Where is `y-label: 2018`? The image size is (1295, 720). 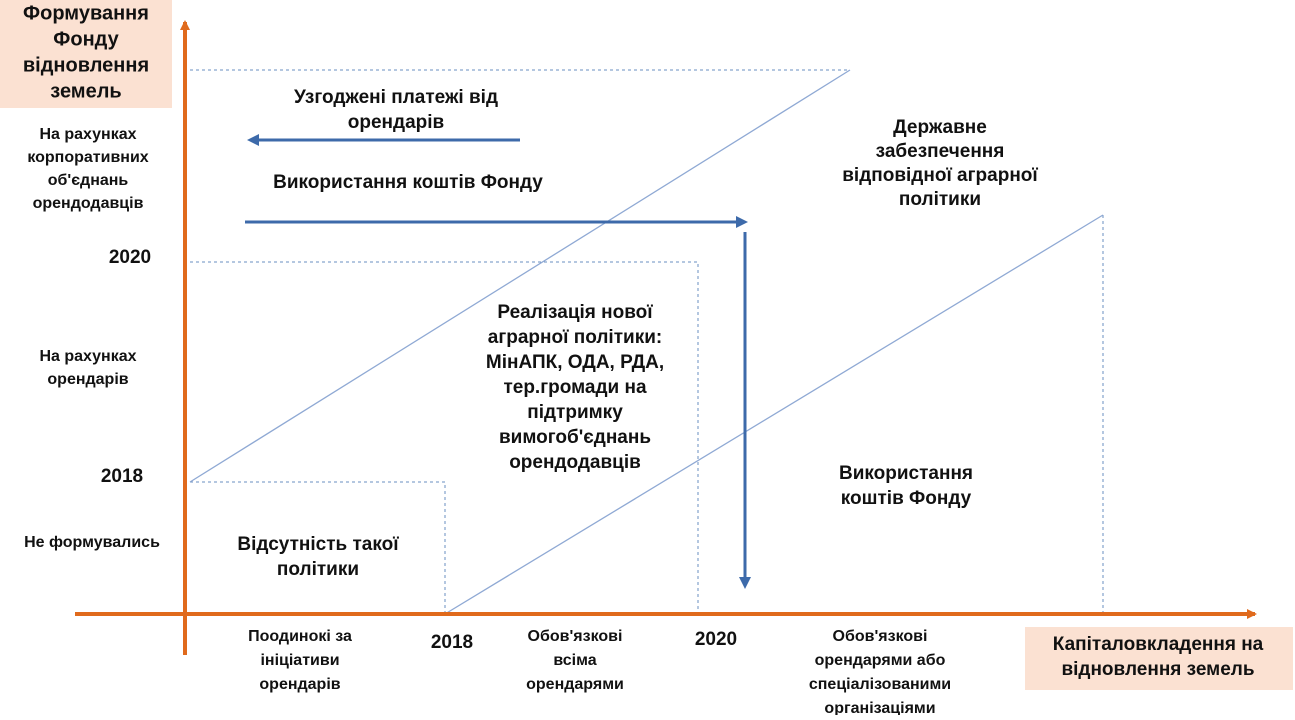
y-label: 2018 is located at coordinates (122, 476).